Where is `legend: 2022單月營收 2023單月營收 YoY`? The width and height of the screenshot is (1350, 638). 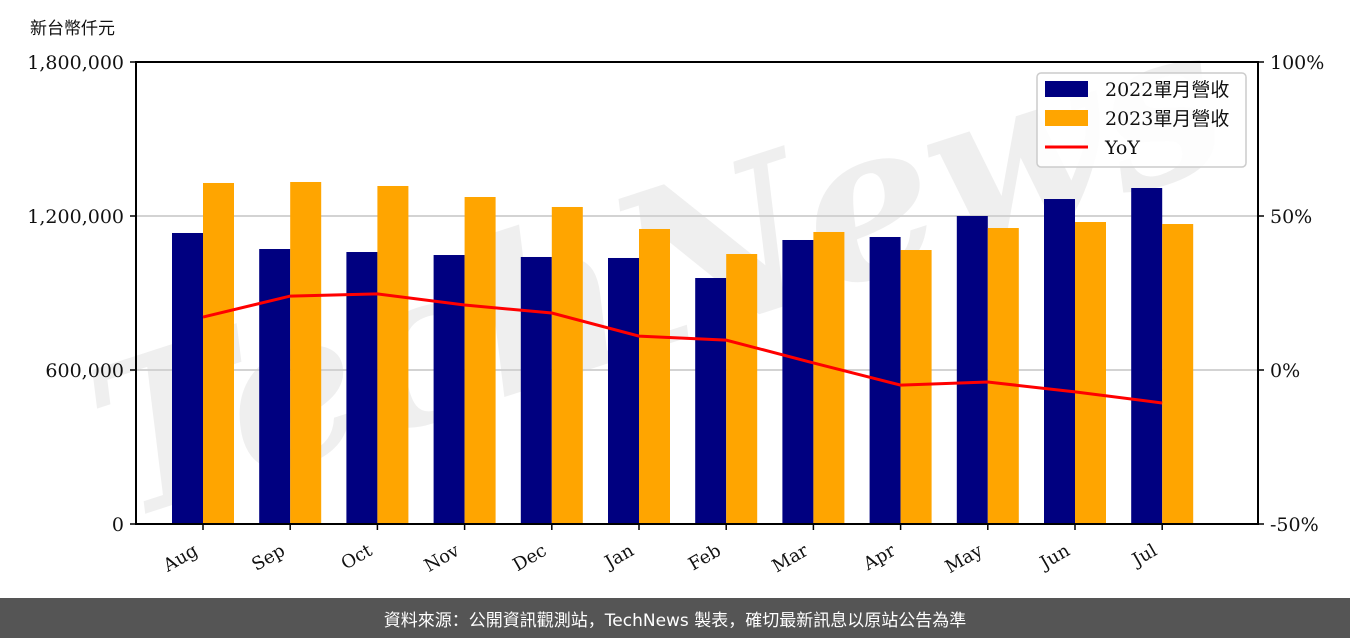 legend: 2022單月營收 2023單月營收 YoY is located at coordinates (1141, 120).